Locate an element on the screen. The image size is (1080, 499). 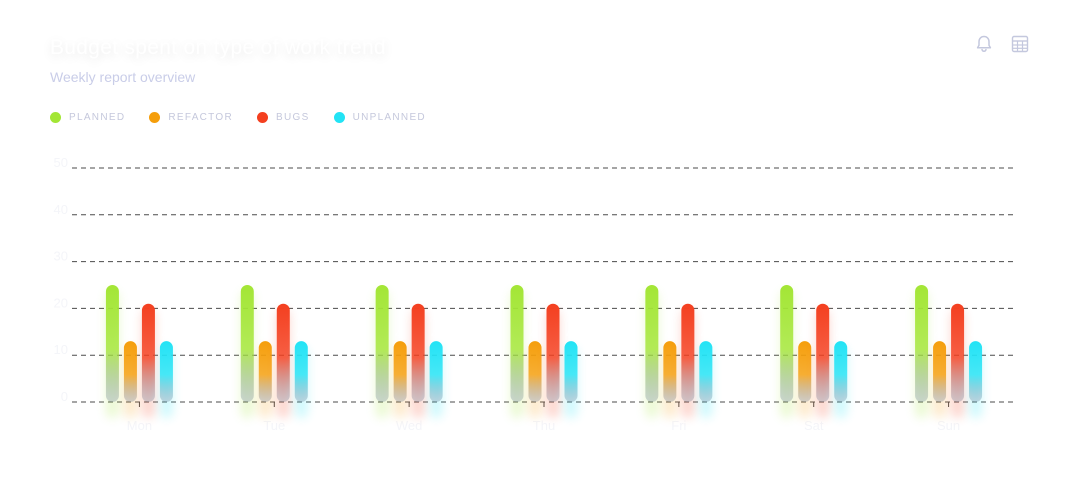
calculator-icon is located at coordinates (1020, 44).